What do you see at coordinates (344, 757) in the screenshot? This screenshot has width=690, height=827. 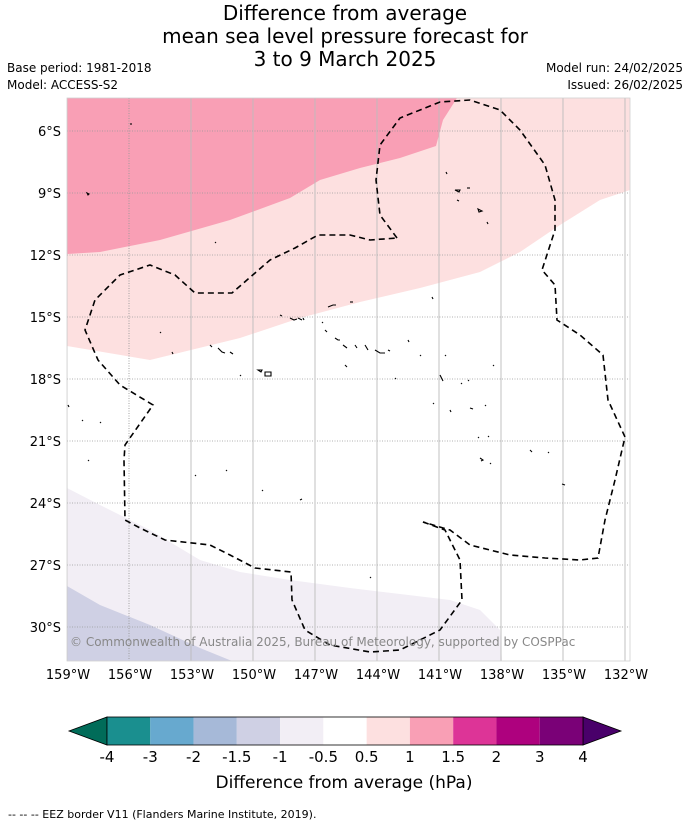 I see `colorbar-tick-labels: -4 -3 -2 -1.5 -1 -0.5 0.5 1 1.5 2 3 4` at bounding box center [344, 757].